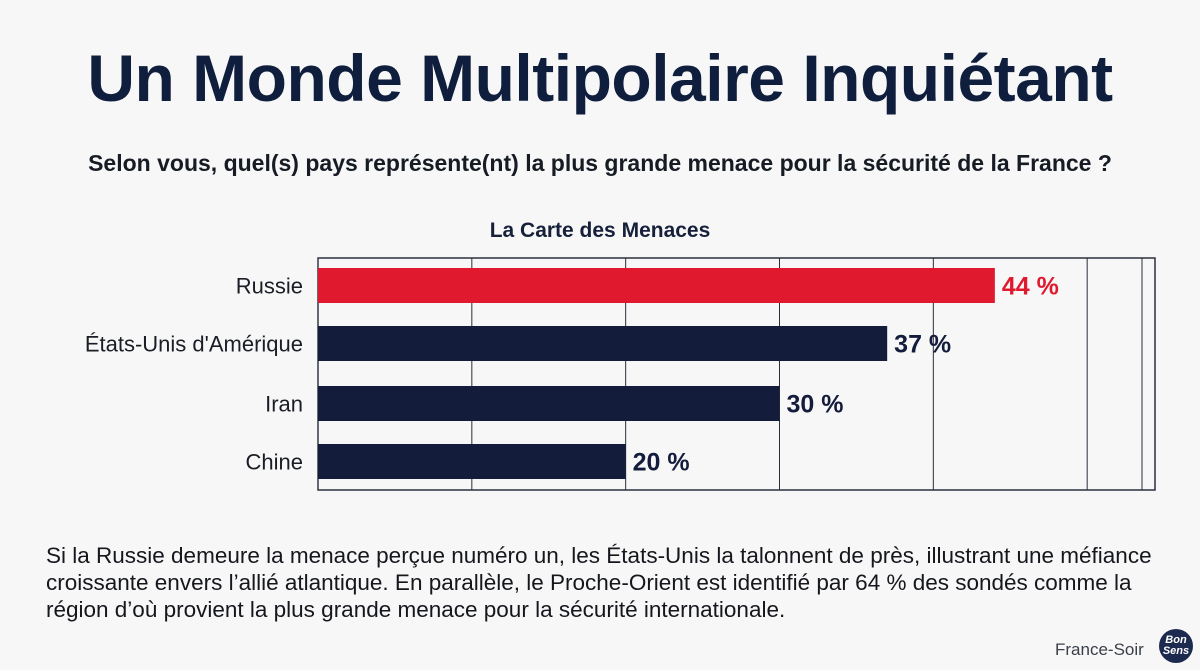 This screenshot has width=1200, height=670. Describe the element at coordinates (600, 78) in the screenshot. I see `page-title: Un Monde Multipolaire Inquiétant` at that location.